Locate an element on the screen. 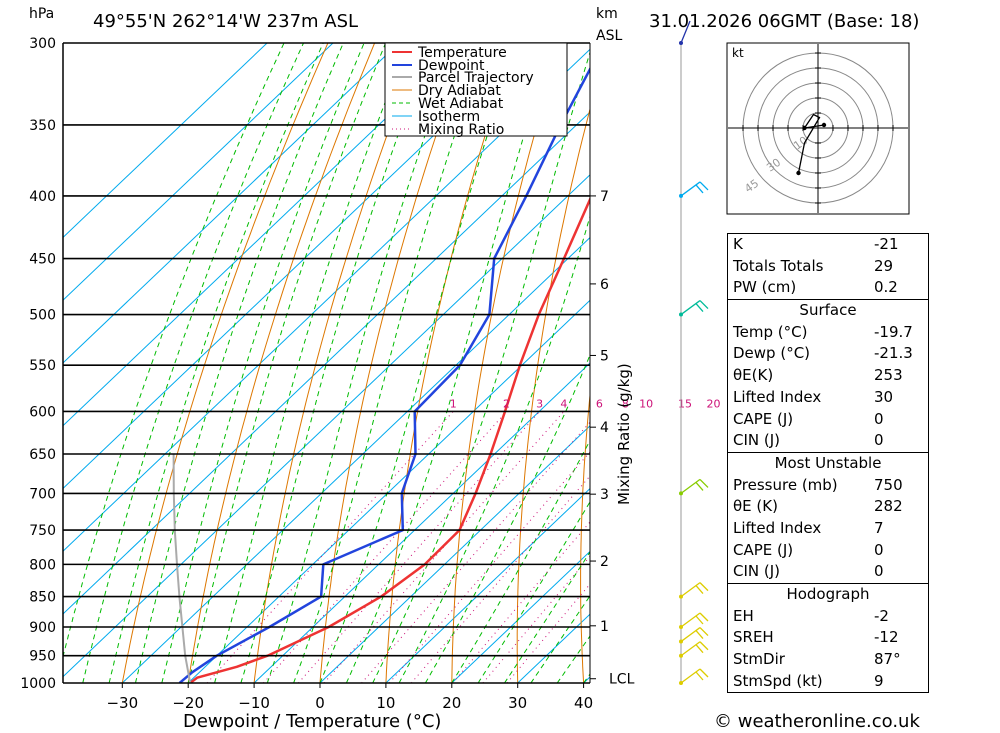  stat-label: SREH is located at coordinates (753, 637).